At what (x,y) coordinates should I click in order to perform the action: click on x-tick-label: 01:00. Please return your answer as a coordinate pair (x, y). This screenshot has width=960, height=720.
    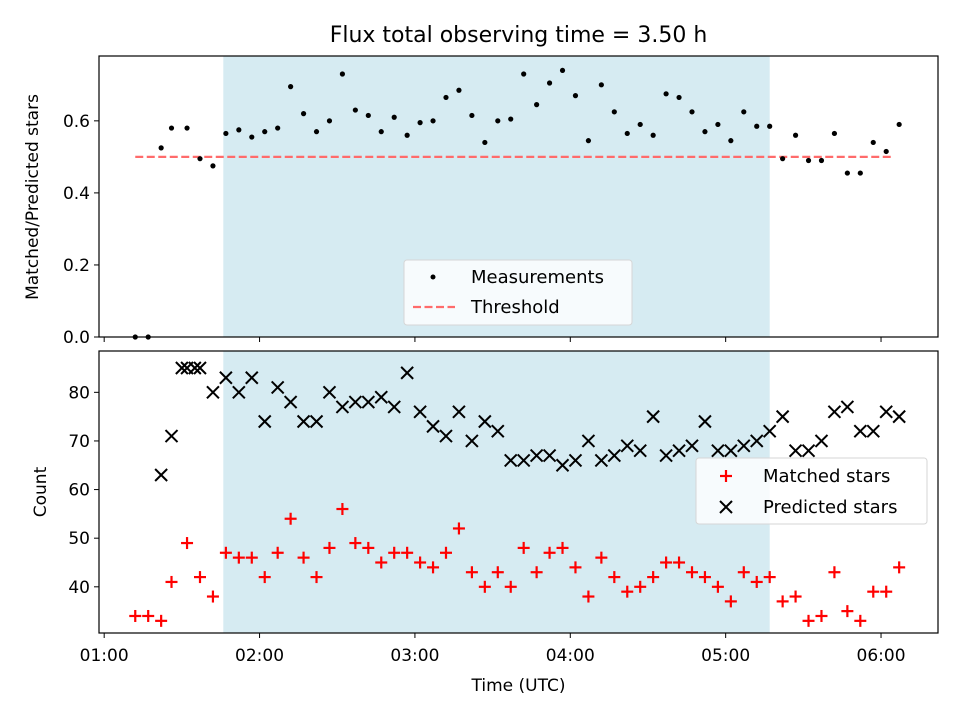
    Looking at the image, I should click on (104, 656).